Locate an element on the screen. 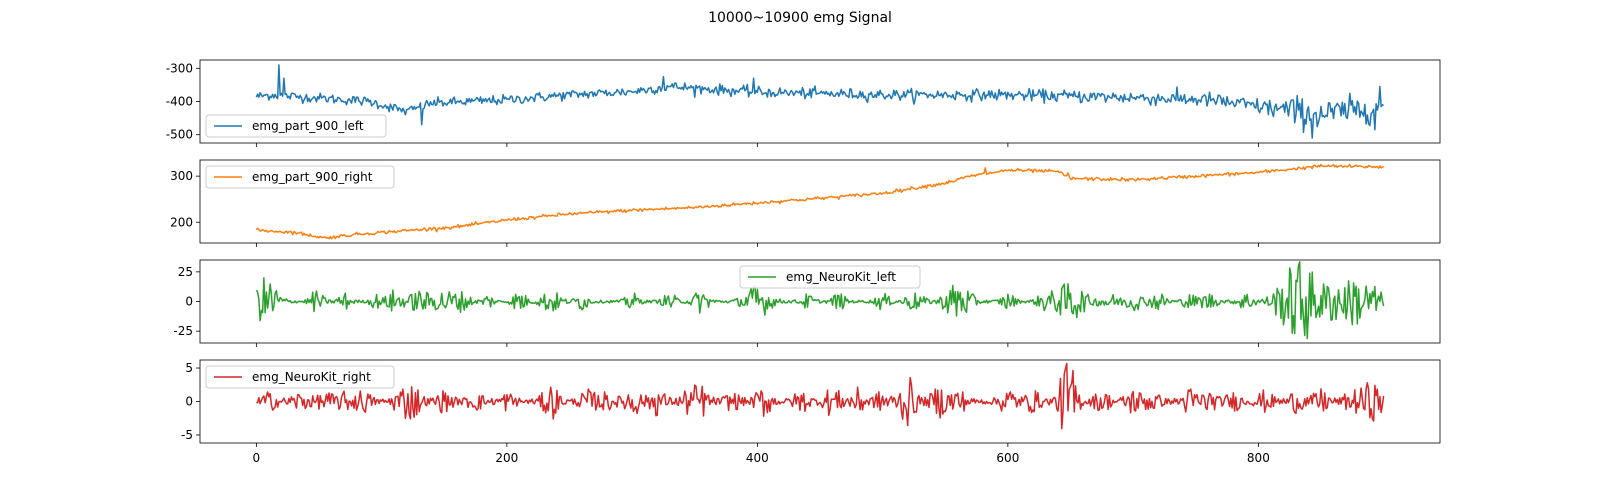 Image resolution: width=1600 pixels, height=500 pixels. figure-title: 10000~10900 emg Signal is located at coordinates (800, 18).